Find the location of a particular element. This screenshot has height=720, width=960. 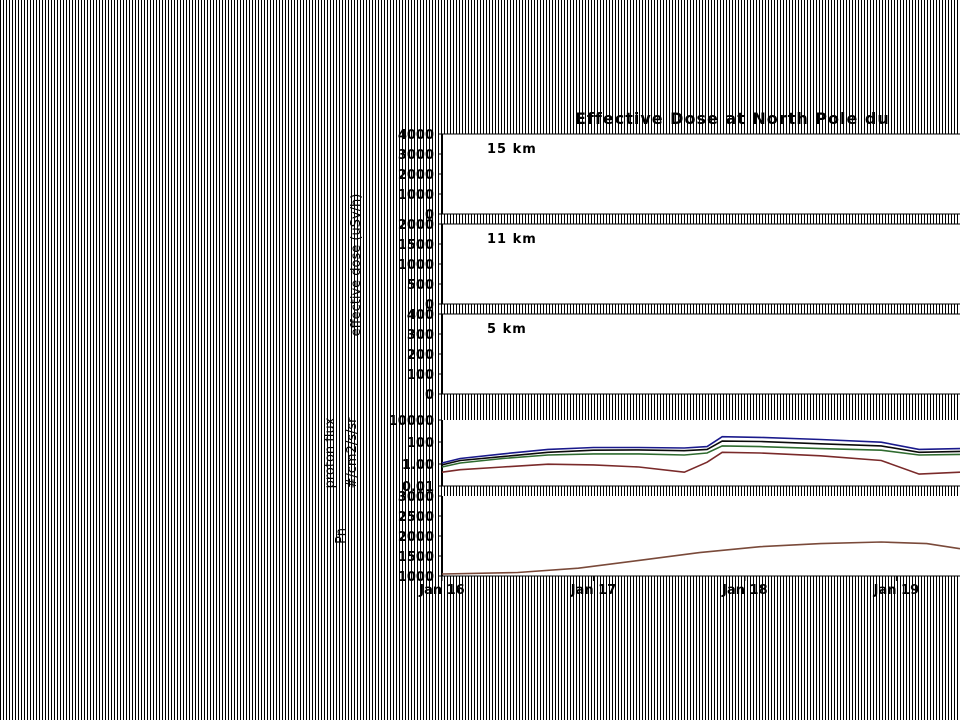

x-tick-label: Jan 16 is located at coordinates (441, 590).